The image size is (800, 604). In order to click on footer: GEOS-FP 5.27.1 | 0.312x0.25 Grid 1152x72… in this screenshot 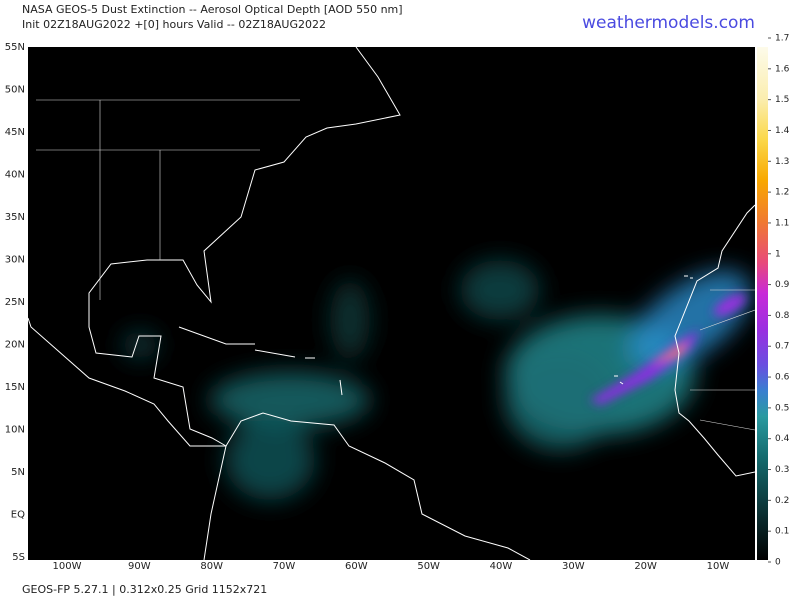, I will do `click(144, 589)`.